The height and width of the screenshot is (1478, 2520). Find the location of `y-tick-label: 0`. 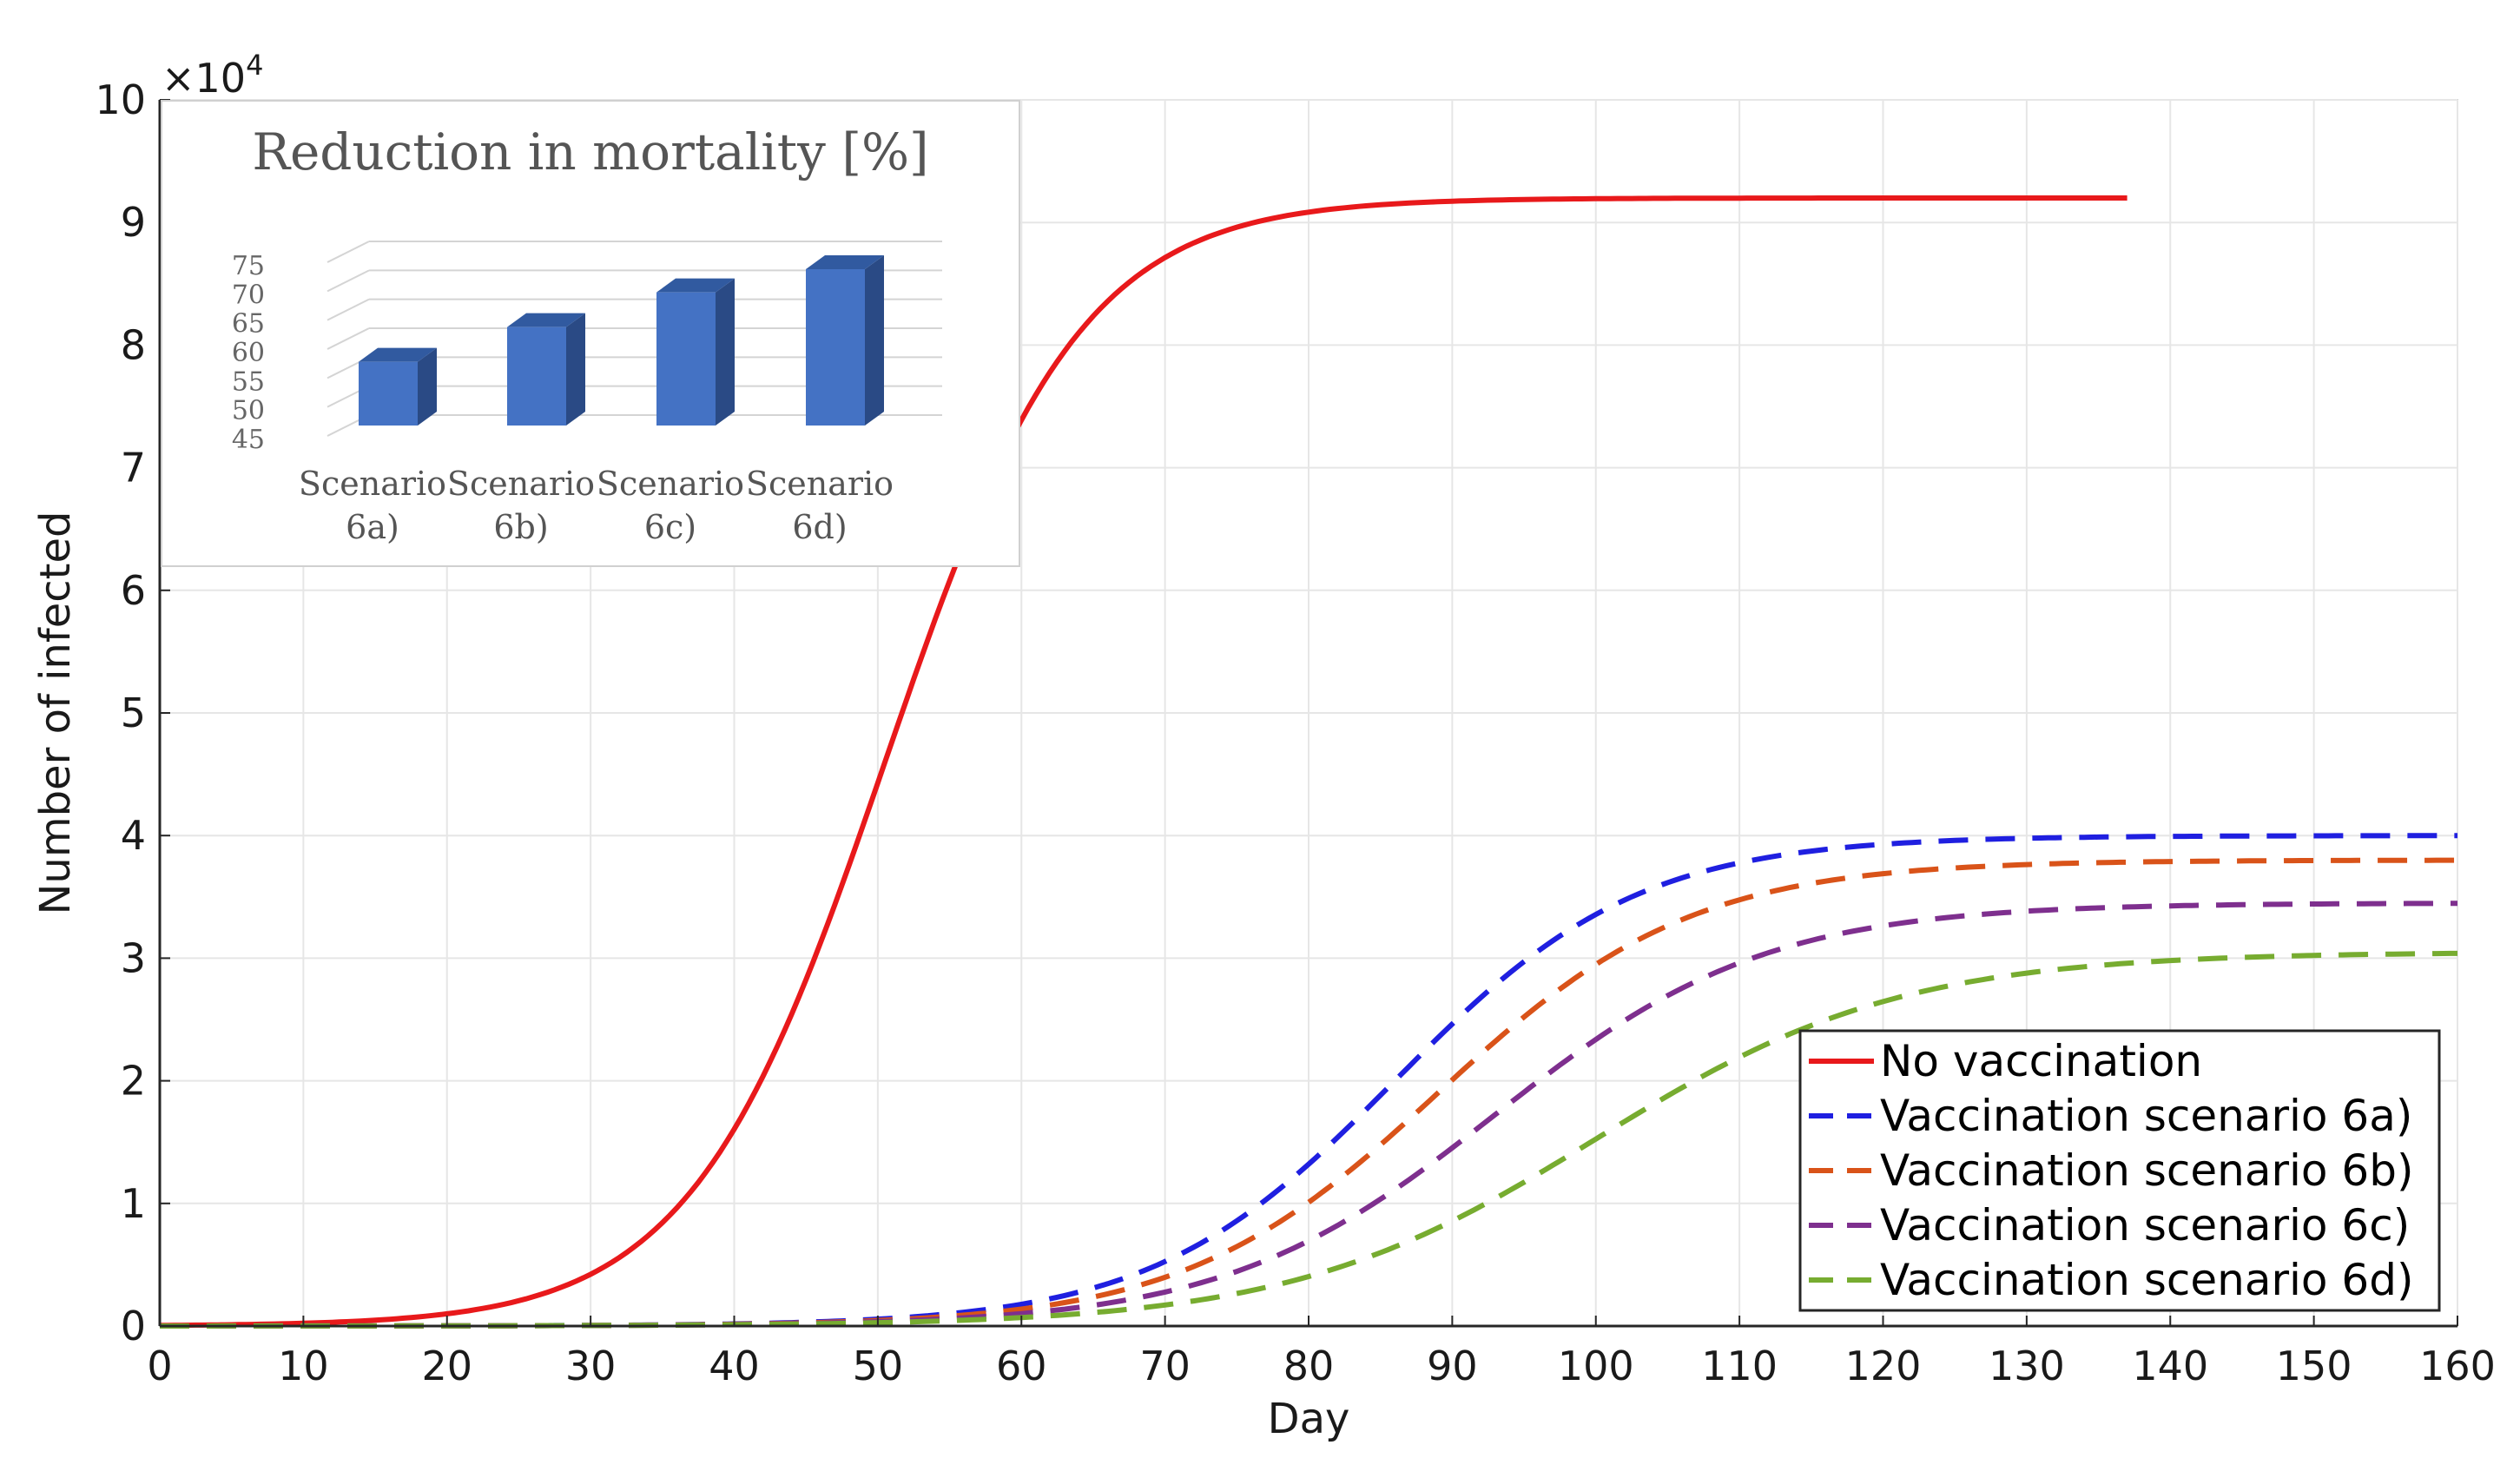

y-tick-label: 0 is located at coordinates (133, 1326).